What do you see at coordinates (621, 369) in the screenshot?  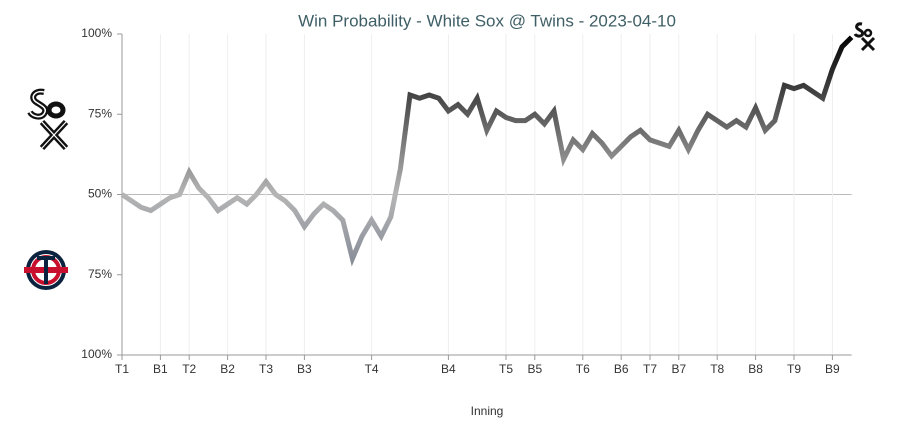 I see `x-tick-label: B6` at bounding box center [621, 369].